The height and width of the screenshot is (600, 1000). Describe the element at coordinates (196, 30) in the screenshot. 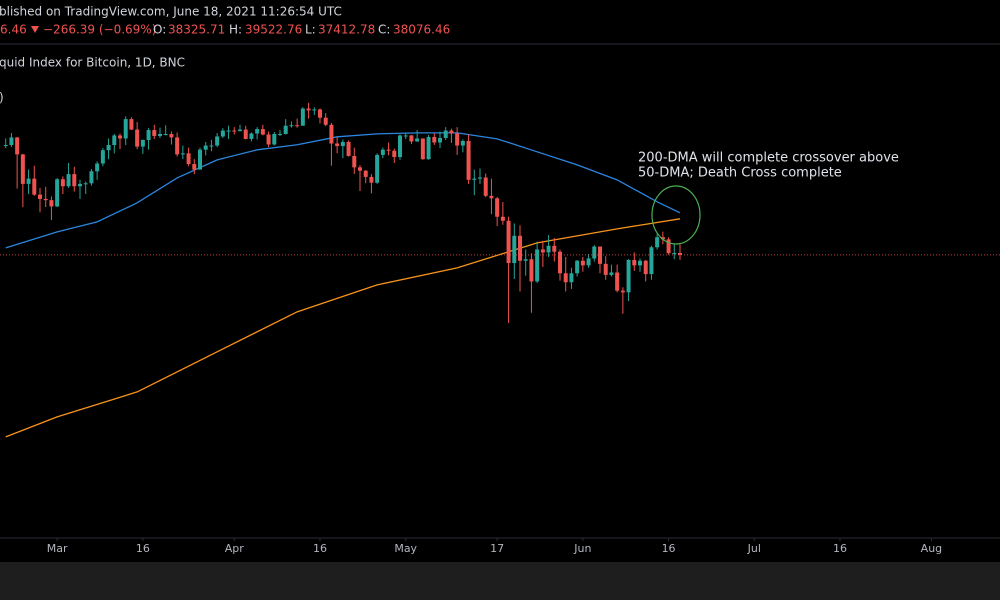

I see `ohlc-value: 38325.71` at that location.